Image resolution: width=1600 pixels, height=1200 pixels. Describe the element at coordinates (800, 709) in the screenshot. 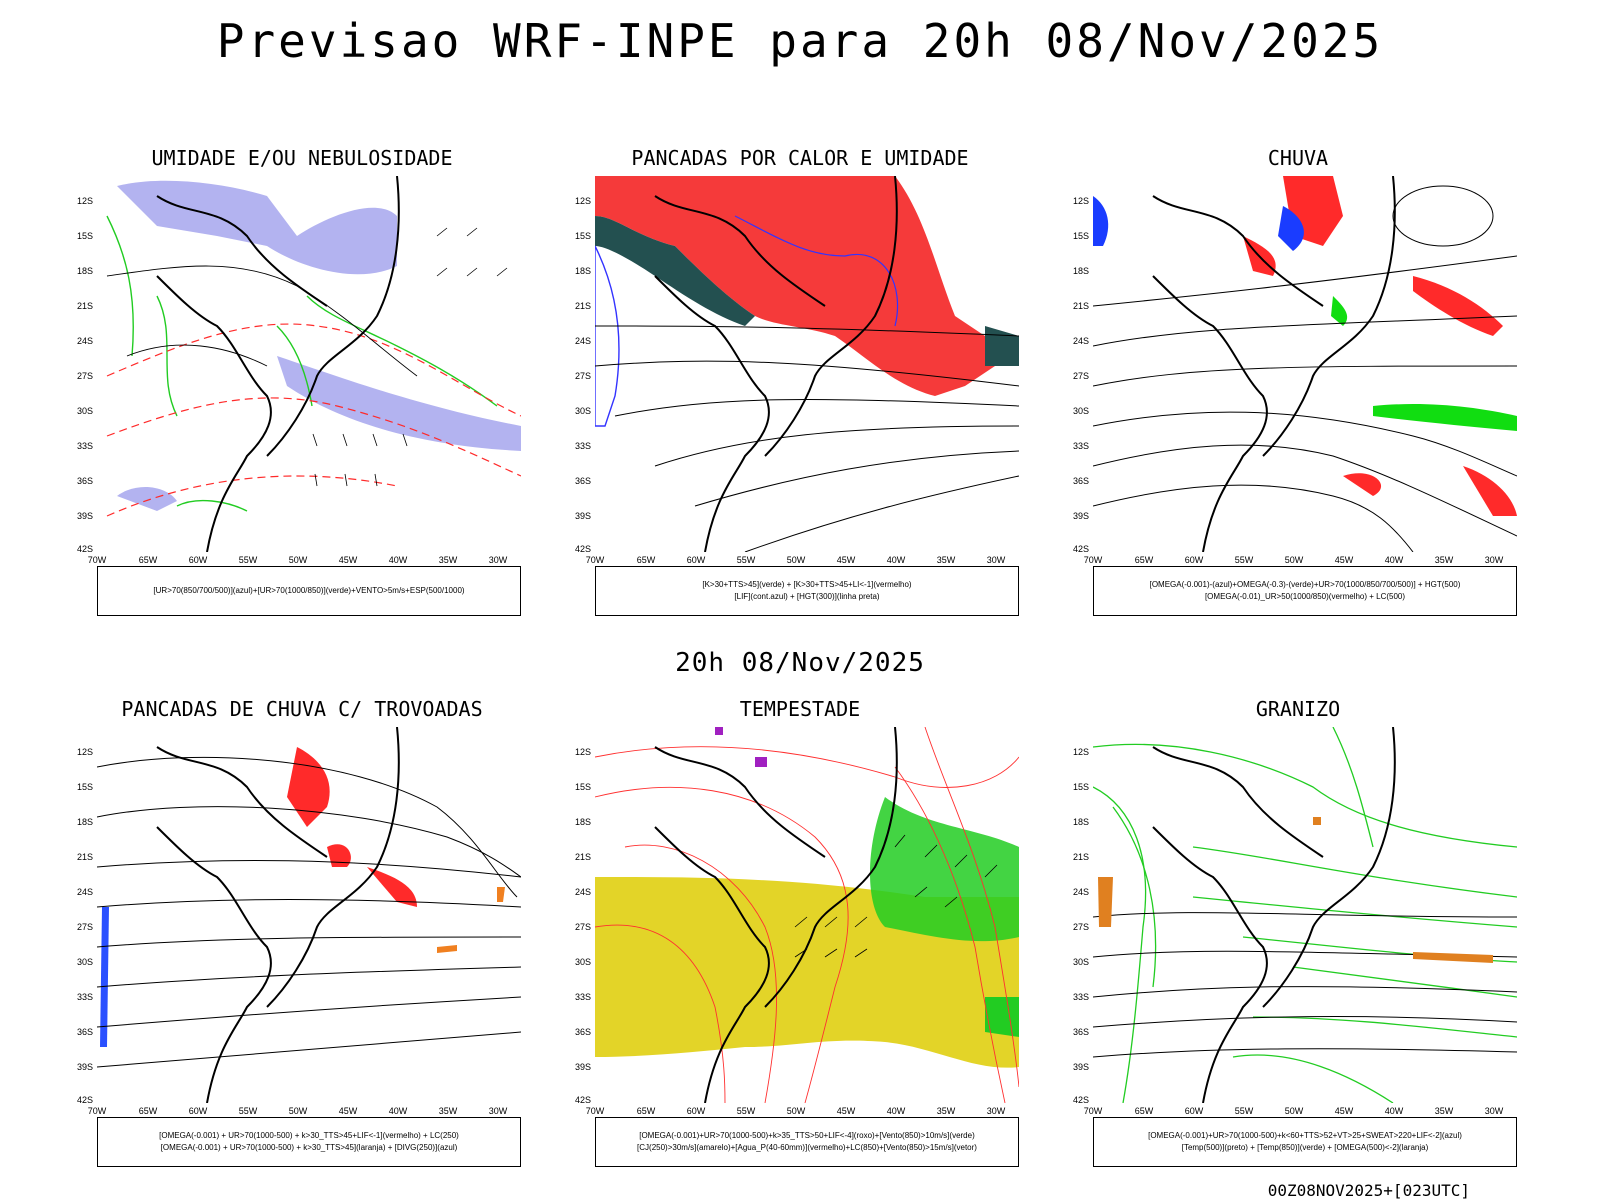

I see `panel-title: TEMPESTADE` at that location.